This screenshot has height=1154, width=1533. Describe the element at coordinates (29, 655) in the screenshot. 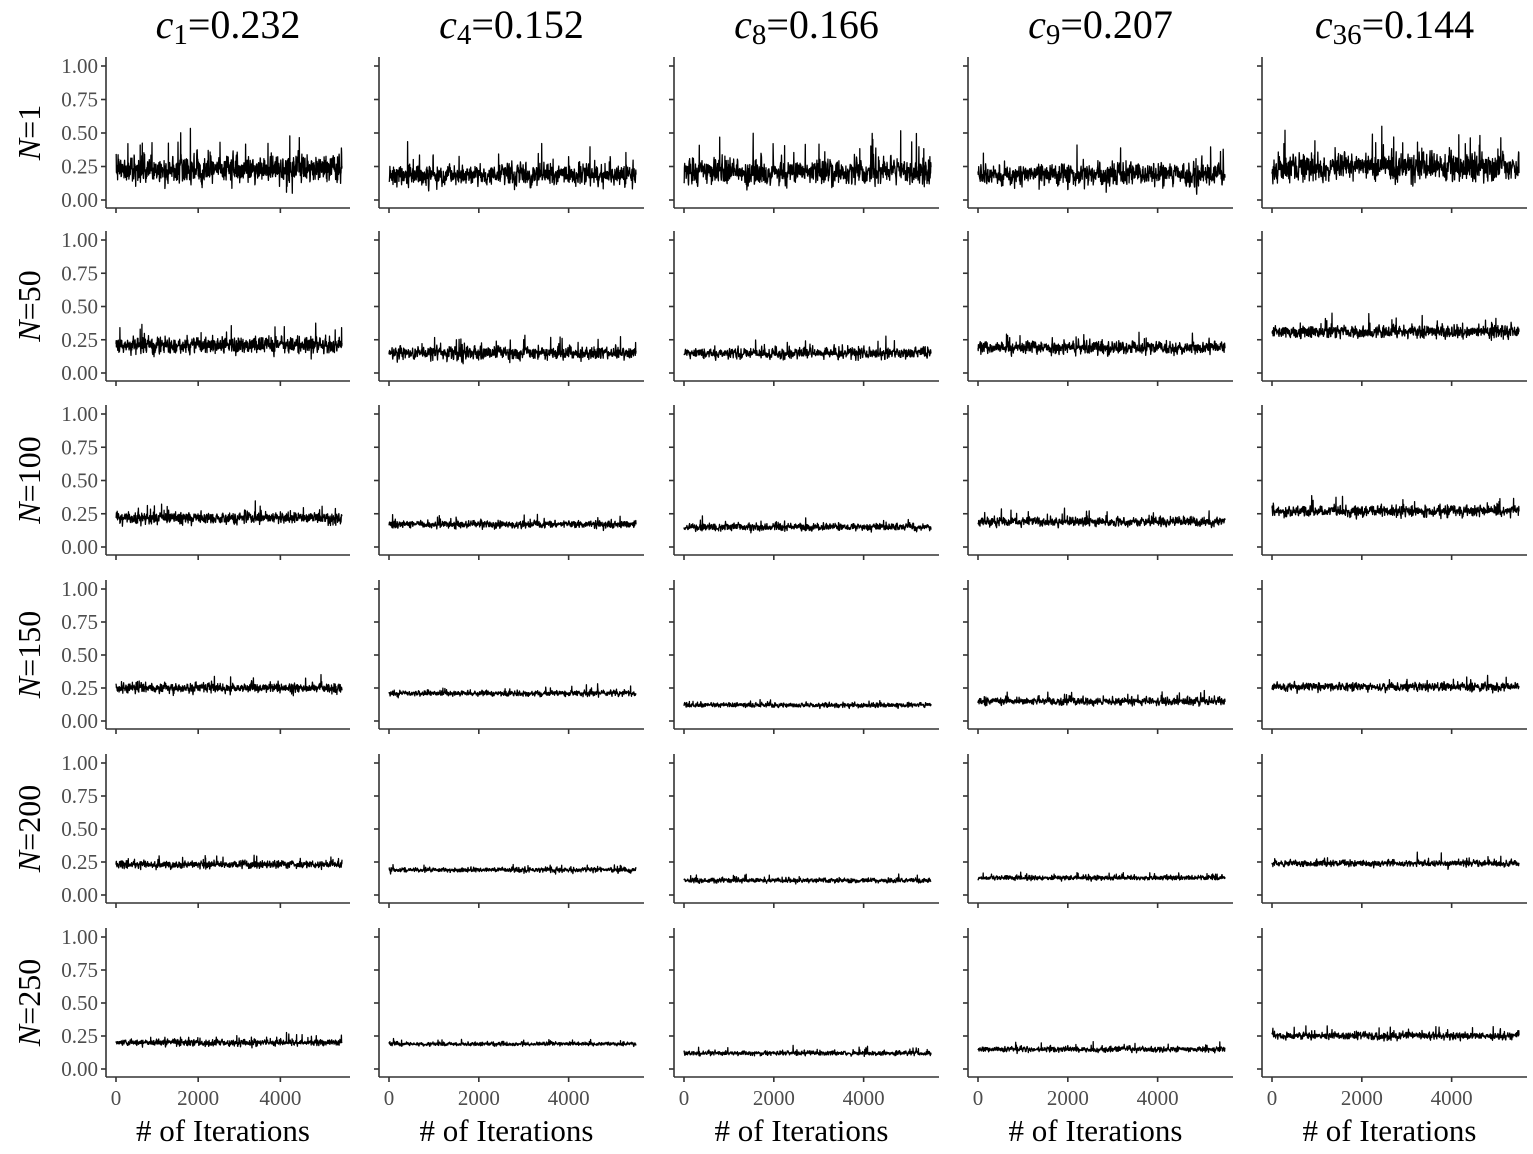

I see `row-title-4: N=150` at that location.